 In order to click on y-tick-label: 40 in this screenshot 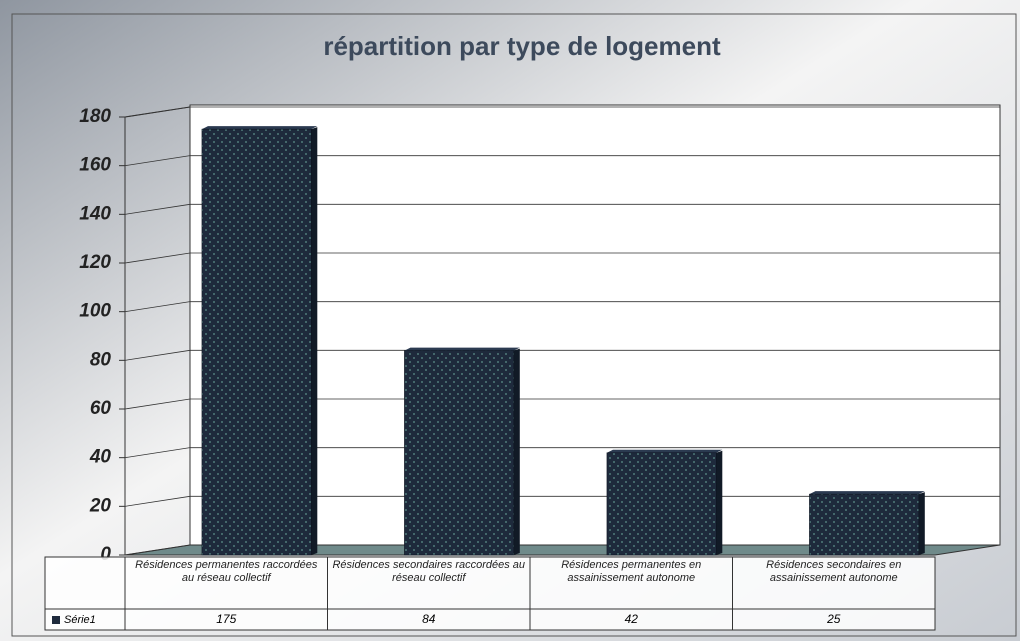, I will do `click(100, 457)`.